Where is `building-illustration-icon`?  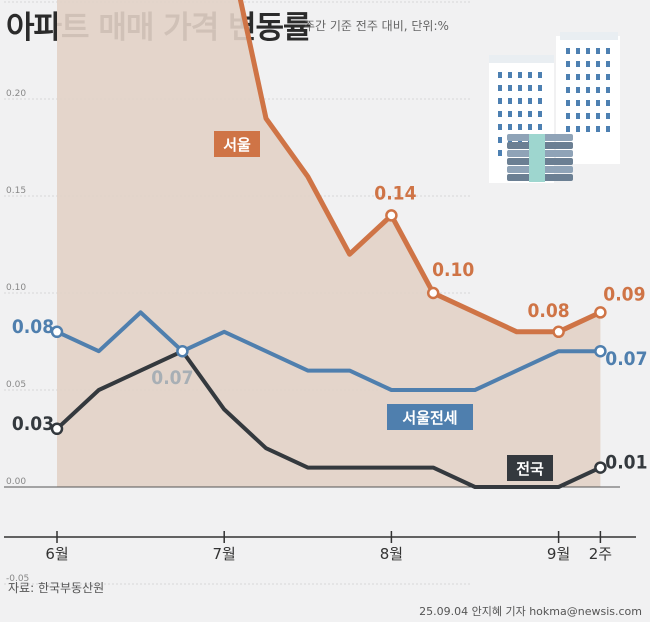 building-illustration-icon is located at coordinates (554, 107).